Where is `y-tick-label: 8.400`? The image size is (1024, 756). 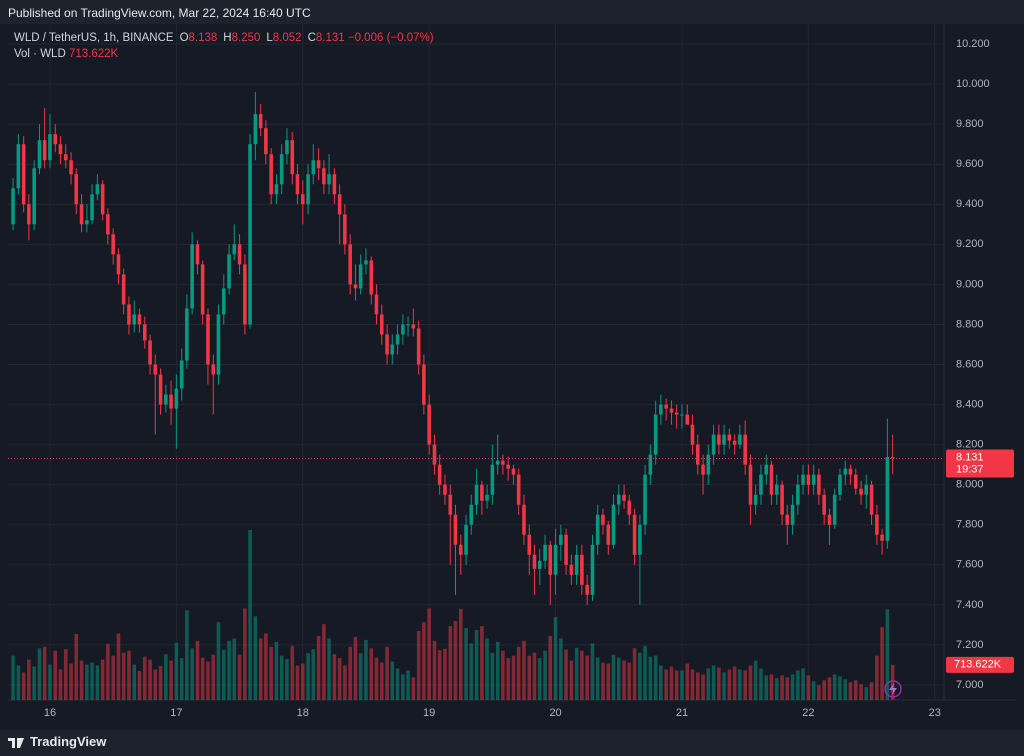 y-tick-label: 8.400 is located at coordinates (970, 404).